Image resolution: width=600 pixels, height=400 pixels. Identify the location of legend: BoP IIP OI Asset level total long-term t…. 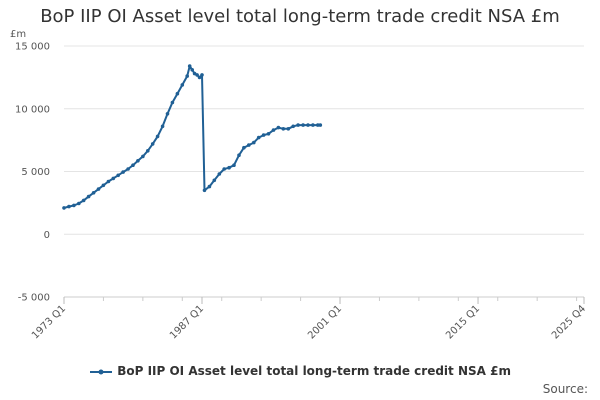
(300, 371).